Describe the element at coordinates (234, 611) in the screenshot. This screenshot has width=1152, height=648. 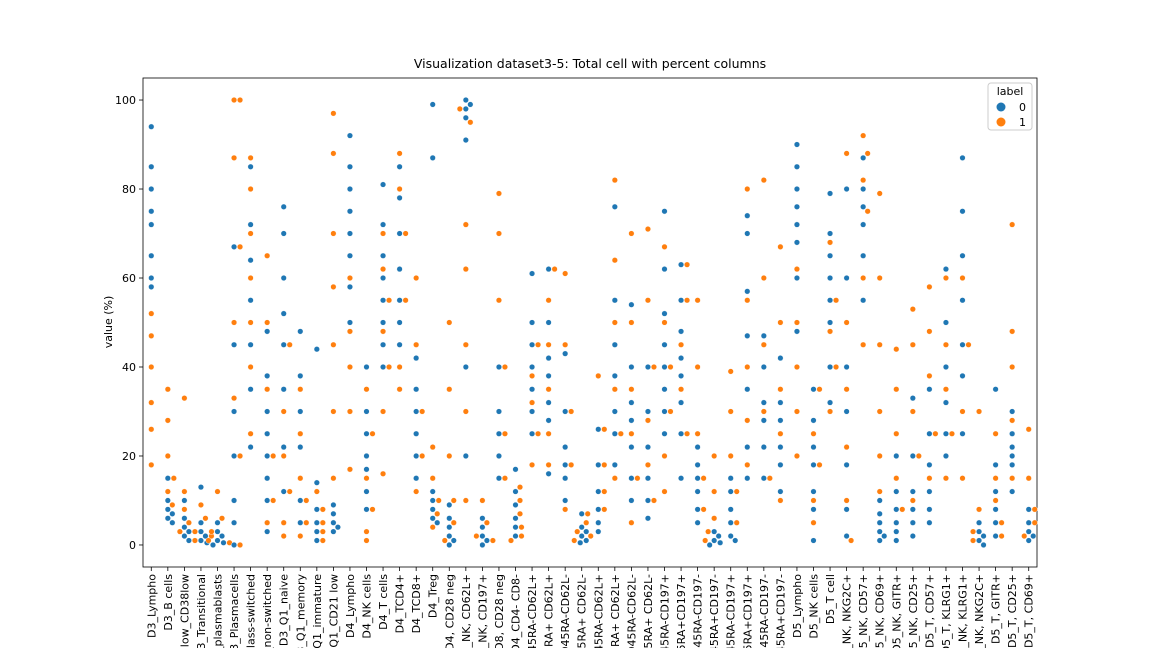
I see `x-tick-label: 3_Plasmacells` at that location.